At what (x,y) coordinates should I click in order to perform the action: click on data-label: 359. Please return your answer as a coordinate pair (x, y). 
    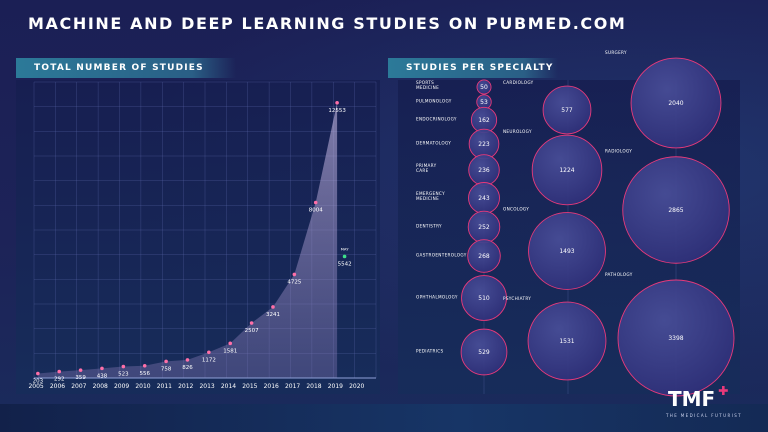
    Looking at the image, I should click on (80, 378).